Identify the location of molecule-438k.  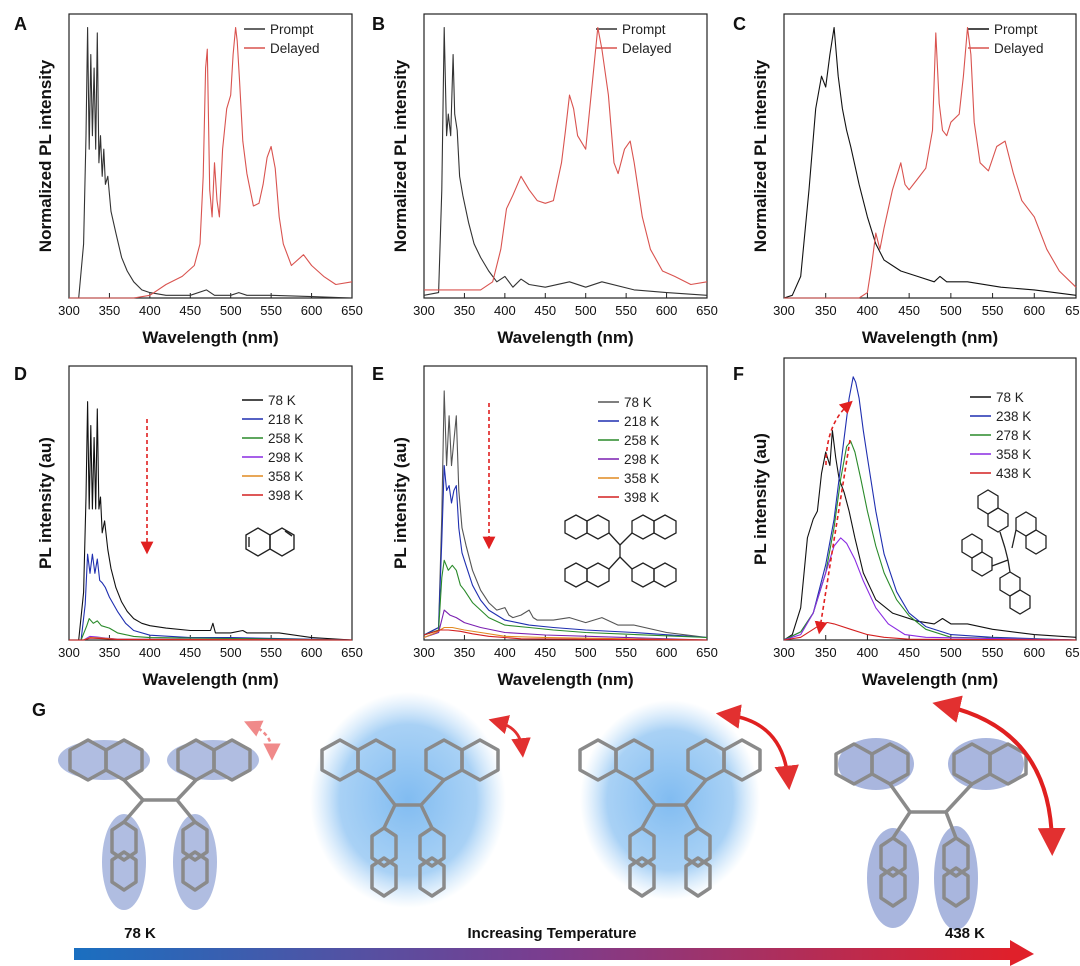
(931, 834).